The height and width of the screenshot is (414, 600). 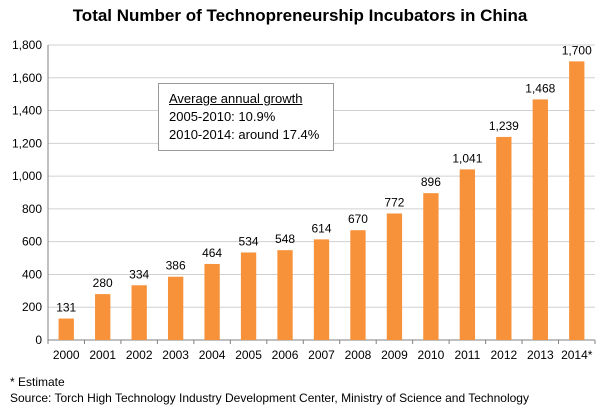 What do you see at coordinates (175, 355) in the screenshot?
I see `x-tick-label: 2003` at bounding box center [175, 355].